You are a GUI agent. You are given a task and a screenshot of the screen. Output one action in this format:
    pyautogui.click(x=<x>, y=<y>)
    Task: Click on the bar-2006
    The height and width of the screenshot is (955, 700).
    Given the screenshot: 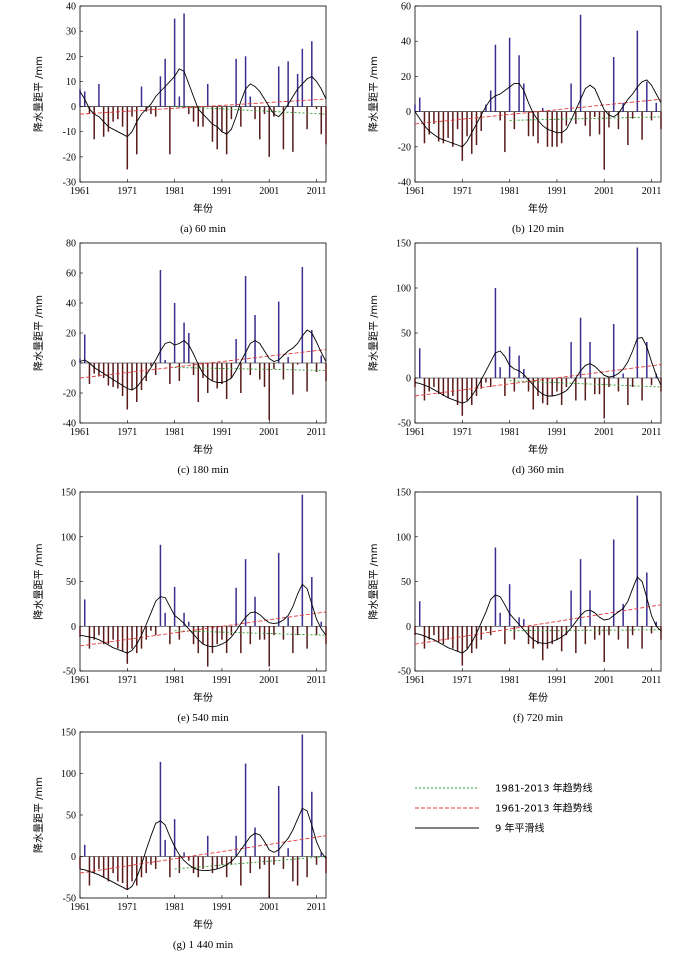 What is the action you would take?
    pyautogui.click(x=293, y=129)
    